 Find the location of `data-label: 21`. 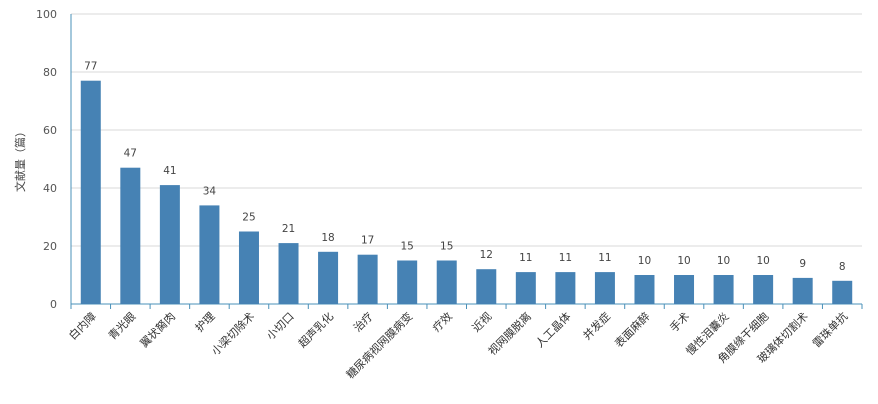

data-label: 21 is located at coordinates (288, 229).